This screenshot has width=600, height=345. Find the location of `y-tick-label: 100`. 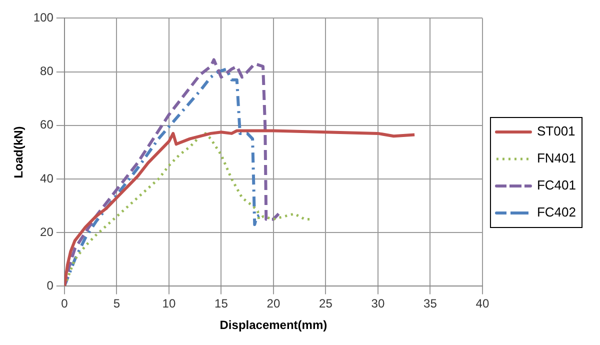

y-tick-label: 100 is located at coordinates (43, 17).